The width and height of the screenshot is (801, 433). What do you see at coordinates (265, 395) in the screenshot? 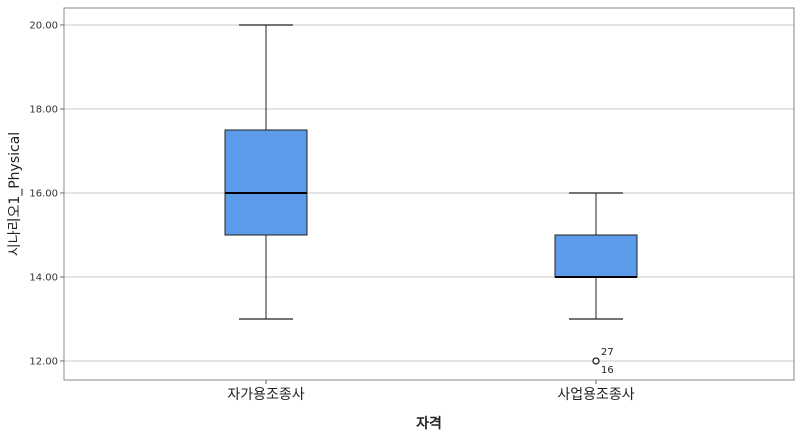
I see `x-category-label: 자가용조종사` at bounding box center [265, 395].